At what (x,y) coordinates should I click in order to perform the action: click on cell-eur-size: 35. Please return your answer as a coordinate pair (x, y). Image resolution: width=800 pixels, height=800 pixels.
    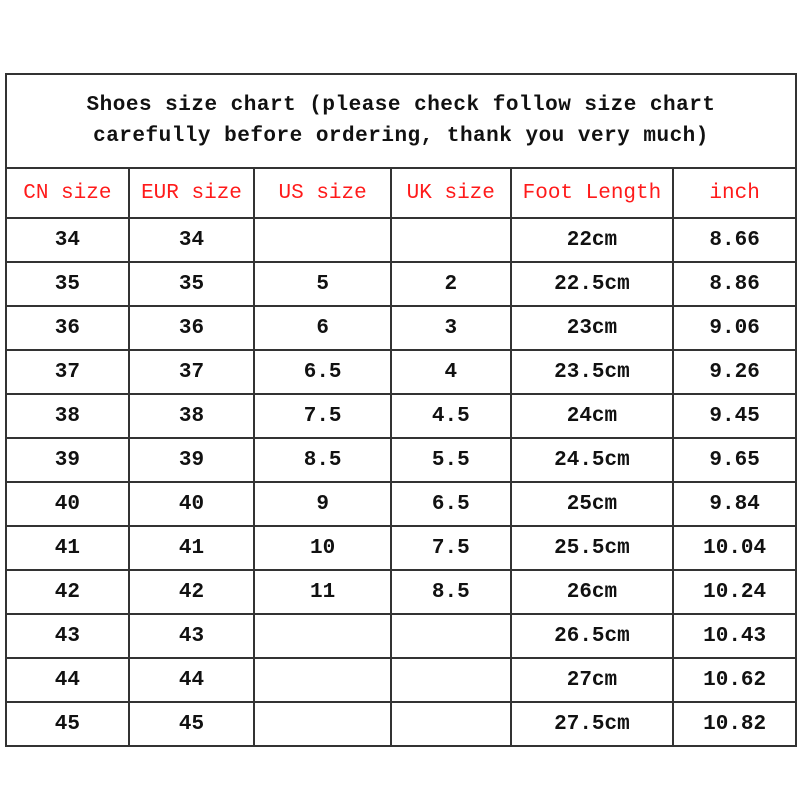
    Looking at the image, I should click on (191, 284).